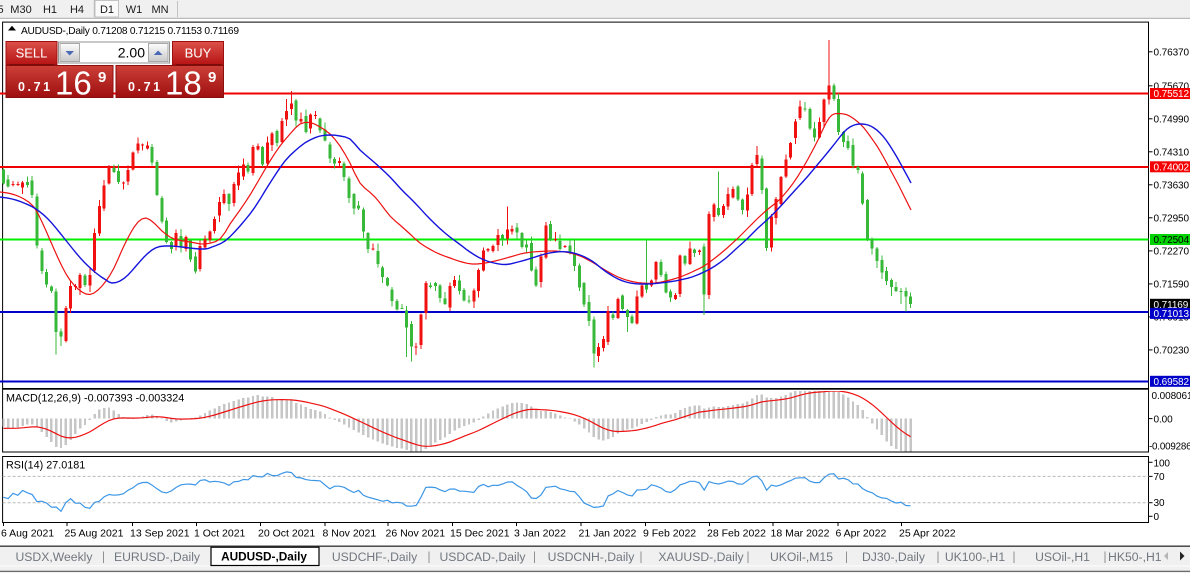  Describe the element at coordinates (220, 534) in the screenshot. I see `svg-text: 1 Oct 2021` at that location.